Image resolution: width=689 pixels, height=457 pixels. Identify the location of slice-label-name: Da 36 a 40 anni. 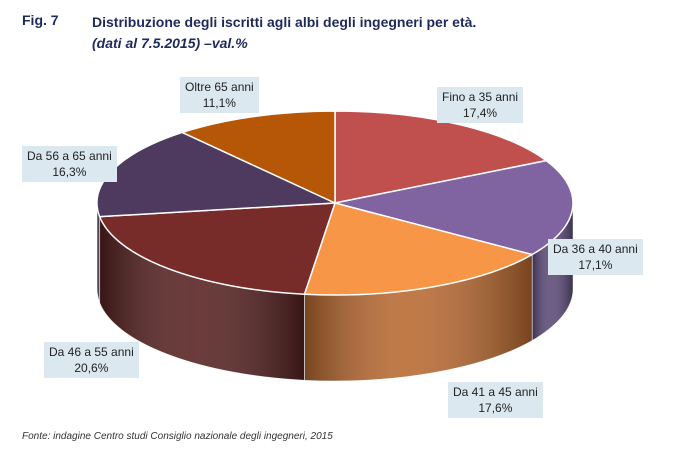
(595, 249).